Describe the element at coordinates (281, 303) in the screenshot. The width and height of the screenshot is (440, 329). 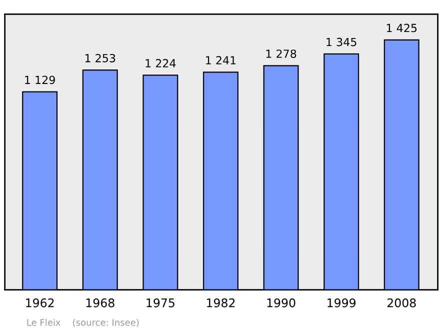
I see `x-tick-label: 1990` at that location.